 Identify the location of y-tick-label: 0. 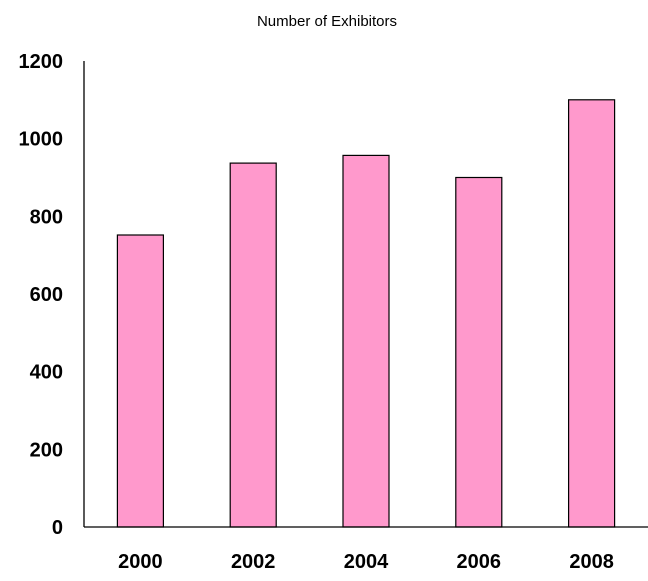
(57, 528).